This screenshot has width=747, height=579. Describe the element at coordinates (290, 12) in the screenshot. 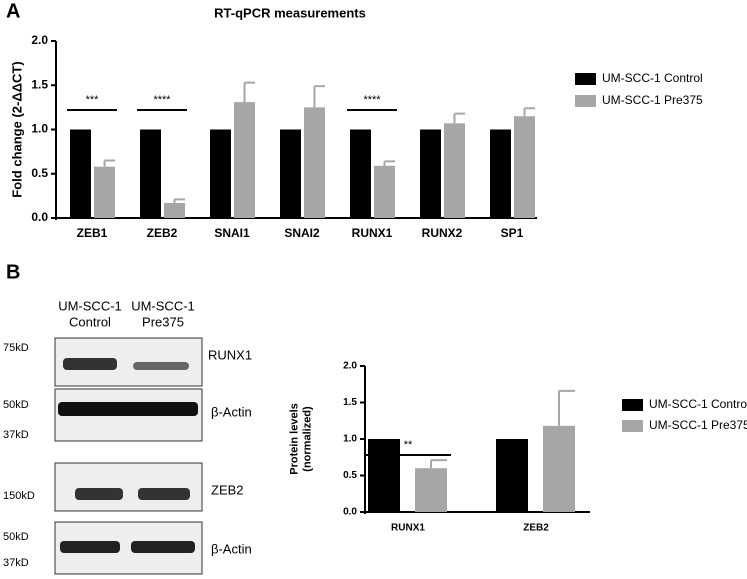

I see `chart-title: RT-qPCR measurements` at that location.